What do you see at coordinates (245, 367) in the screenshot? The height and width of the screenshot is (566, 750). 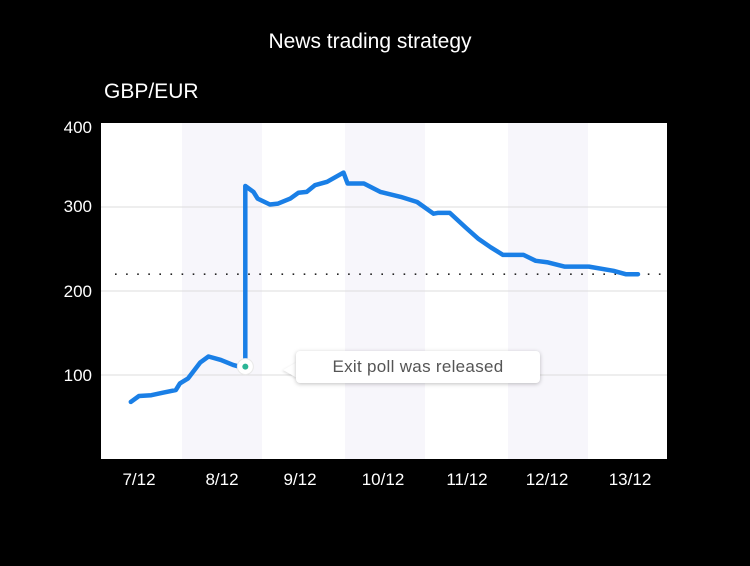 I see `event-marker` at bounding box center [245, 367].